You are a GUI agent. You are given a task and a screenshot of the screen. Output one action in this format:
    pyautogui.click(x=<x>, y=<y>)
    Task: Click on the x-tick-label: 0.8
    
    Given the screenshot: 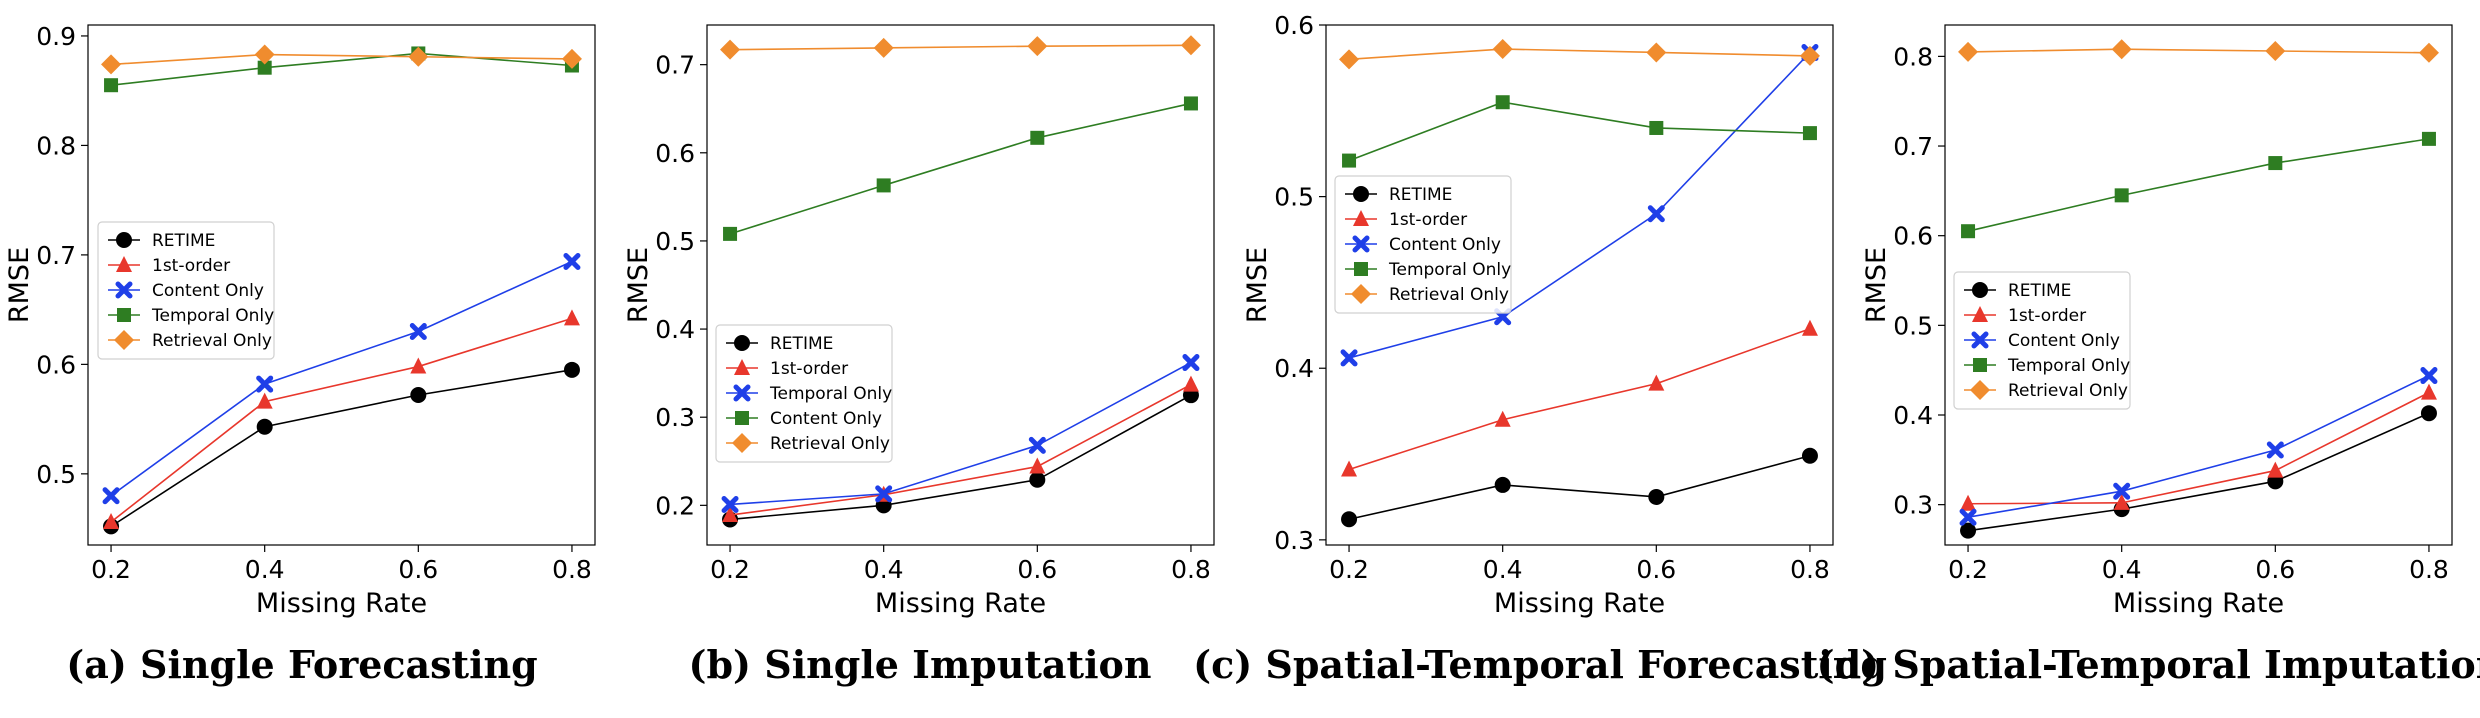 What is the action you would take?
    pyautogui.click(x=572, y=569)
    